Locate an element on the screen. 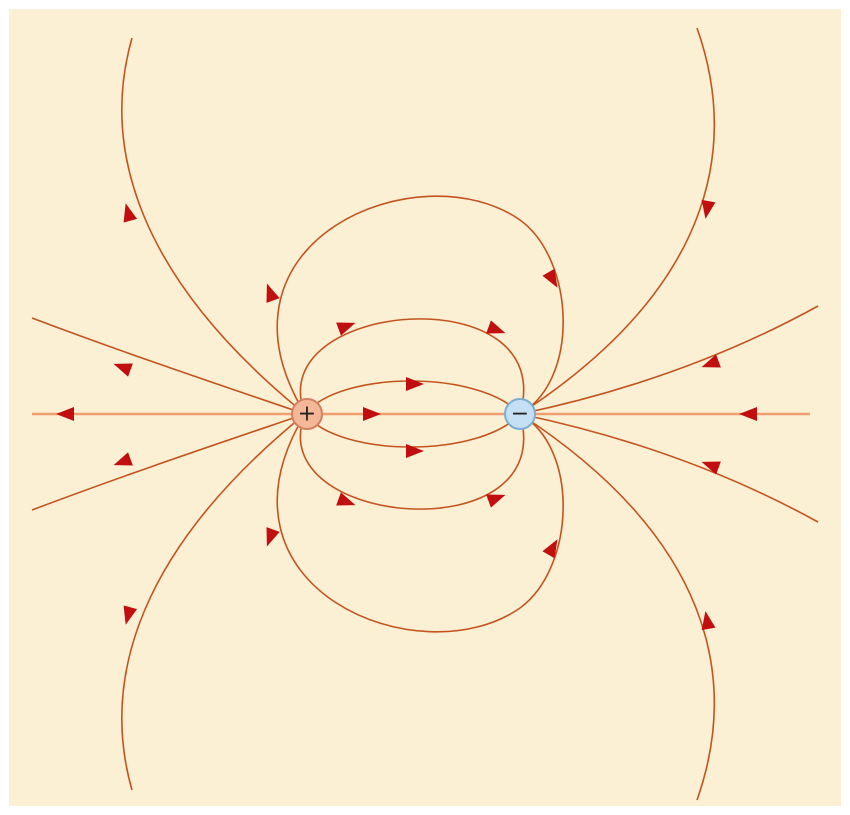 This screenshot has height=815, width=850. negative-charge: − is located at coordinates (520, 414).